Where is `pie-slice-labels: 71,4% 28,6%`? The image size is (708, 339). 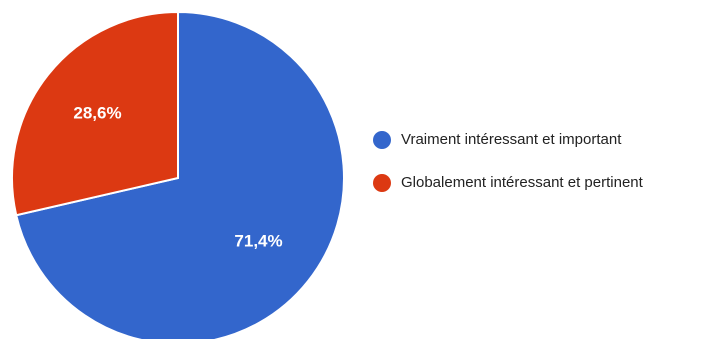
pie-slice-labels: 71,4% 28,6% is located at coordinates (177, 176).